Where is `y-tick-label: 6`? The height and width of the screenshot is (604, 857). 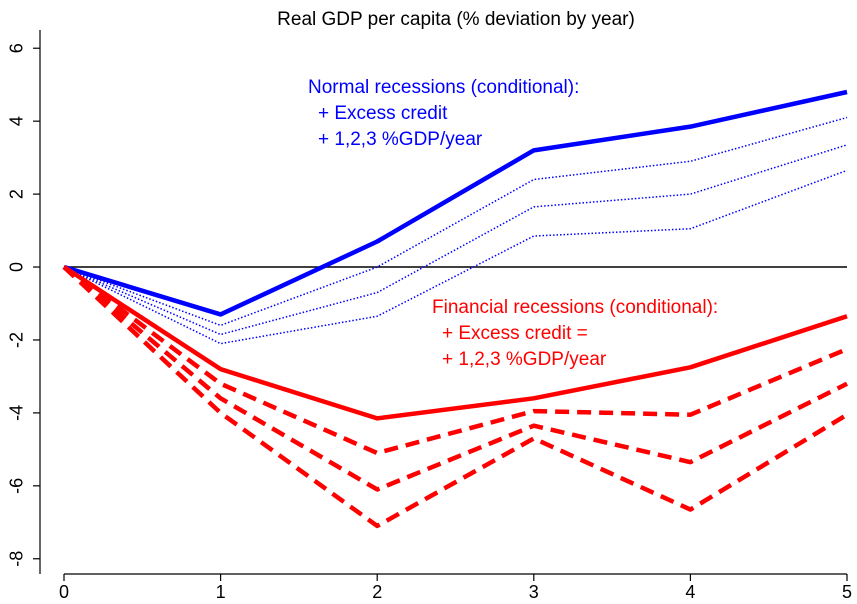 y-tick-label: 6 is located at coordinates (17, 48).